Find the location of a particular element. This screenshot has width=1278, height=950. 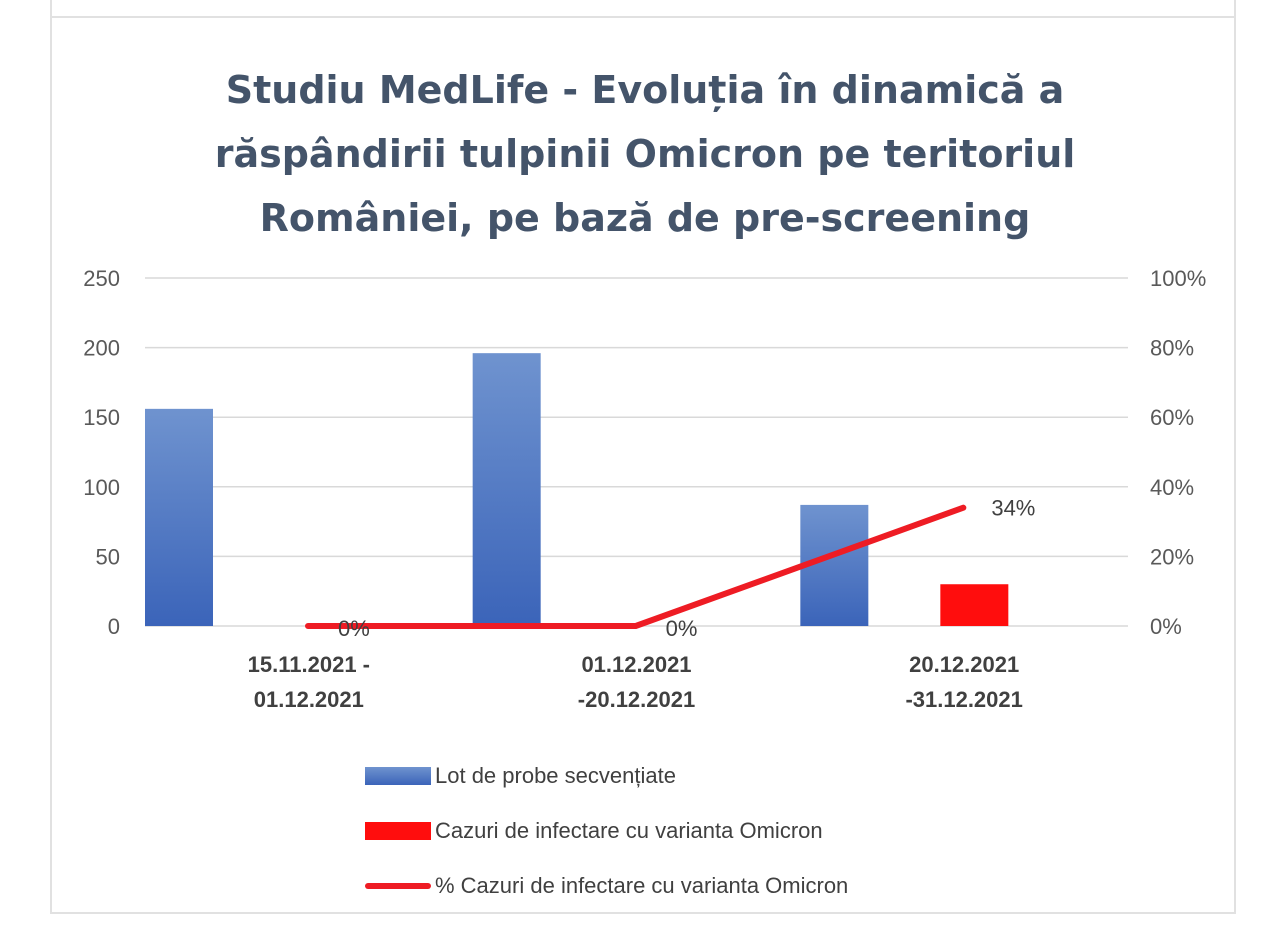

y-left-tick-label: 0 is located at coordinates (114, 626).